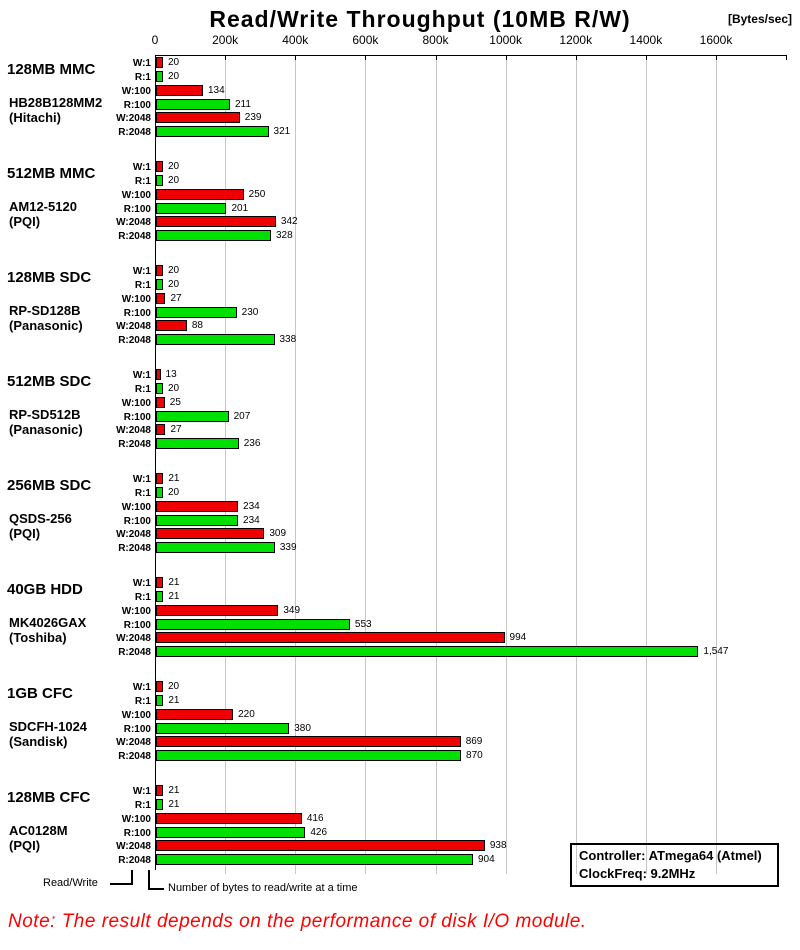 This screenshot has height=950, width=800. I want to click on bar-value-label: 25, so click(175, 402).